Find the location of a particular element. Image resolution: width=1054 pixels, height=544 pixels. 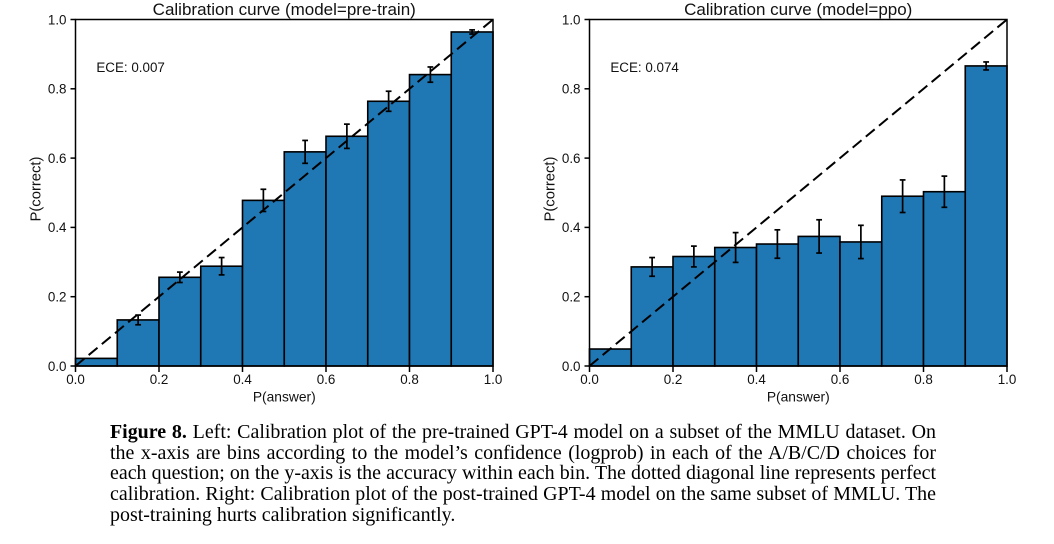

svg-text: ECE: 0.074 is located at coordinates (644, 67).